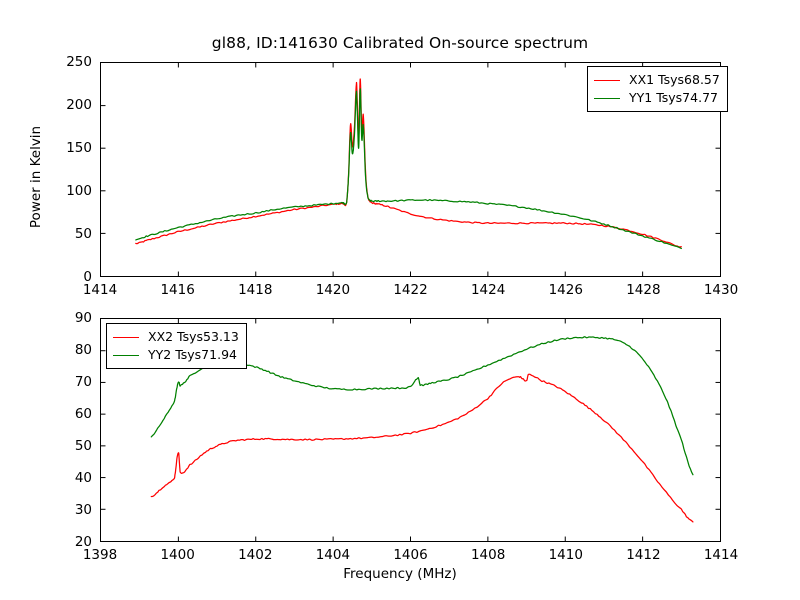  What do you see at coordinates (643, 555) in the screenshot?
I see `x-tick-label: 1412` at bounding box center [643, 555].